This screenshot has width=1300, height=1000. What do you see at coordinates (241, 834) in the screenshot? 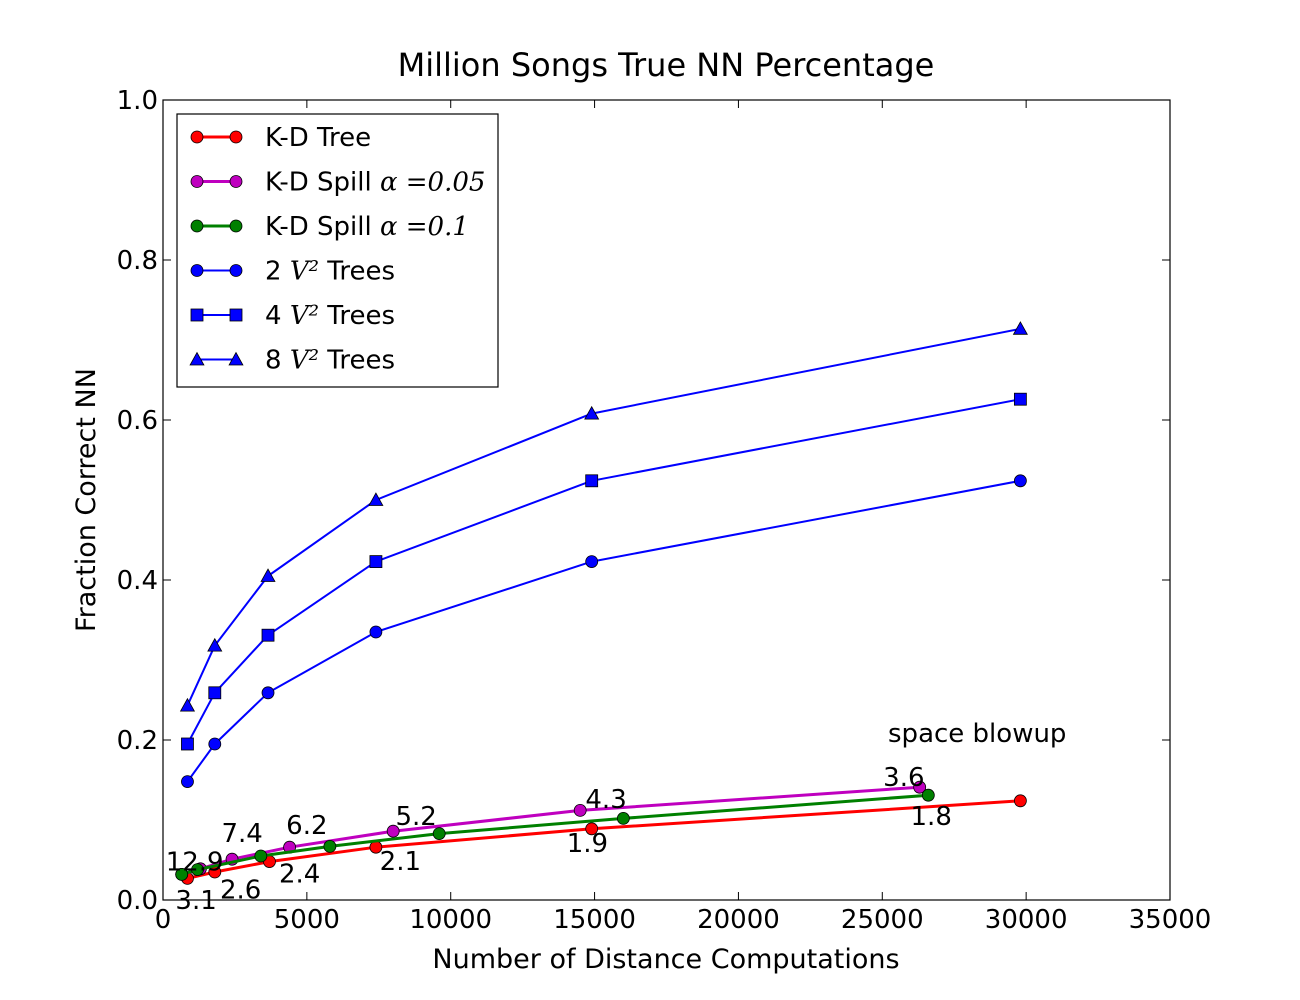
I see `annotation-label: 7.4` at bounding box center [241, 834].